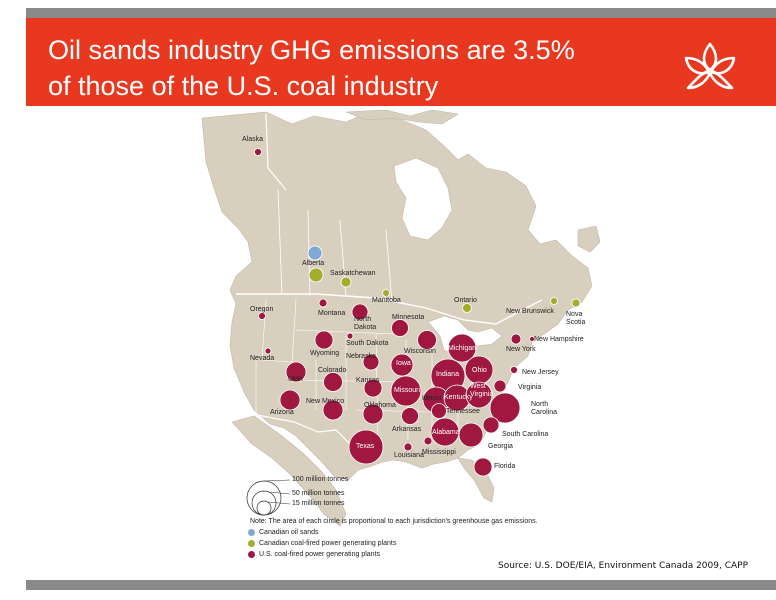 The height and width of the screenshot is (600, 776). Describe the element at coordinates (251, 532) in the screenshot. I see `legend-swatch-oil-sands` at that location.